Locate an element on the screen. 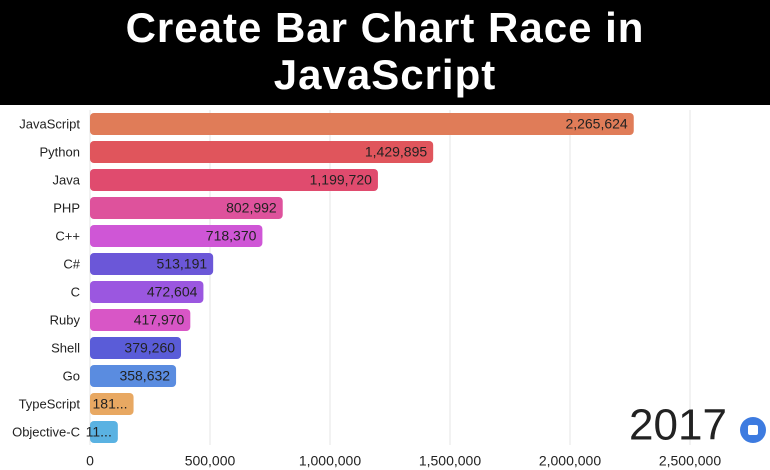 The width and height of the screenshot is (770, 470). year-label: 2017 is located at coordinates (678, 425).